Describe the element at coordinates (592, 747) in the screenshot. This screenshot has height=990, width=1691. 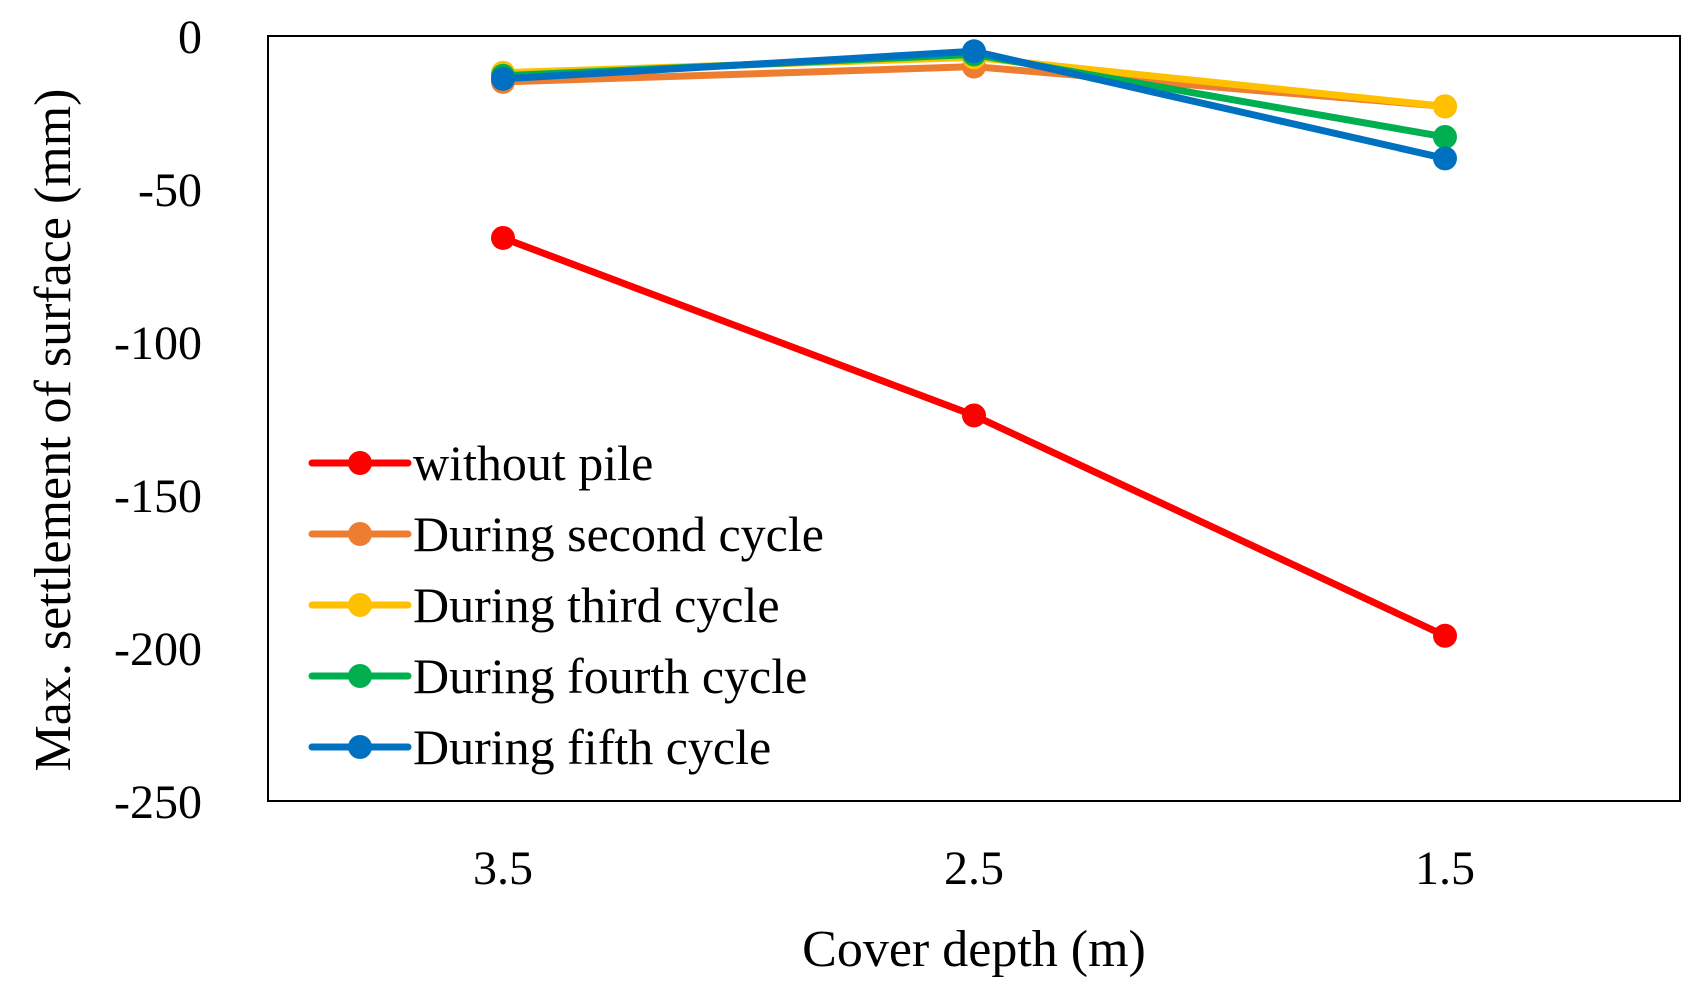
I see `legend-label: During fifth cycle` at that location.